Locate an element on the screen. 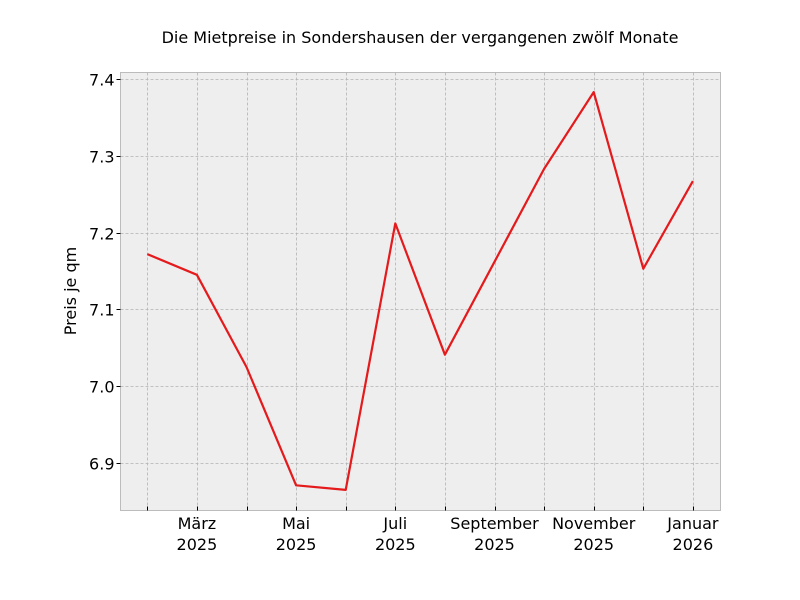 Image resolution: width=800 pixels, height=600 pixels. x-tick-label-month: März is located at coordinates (197, 523).